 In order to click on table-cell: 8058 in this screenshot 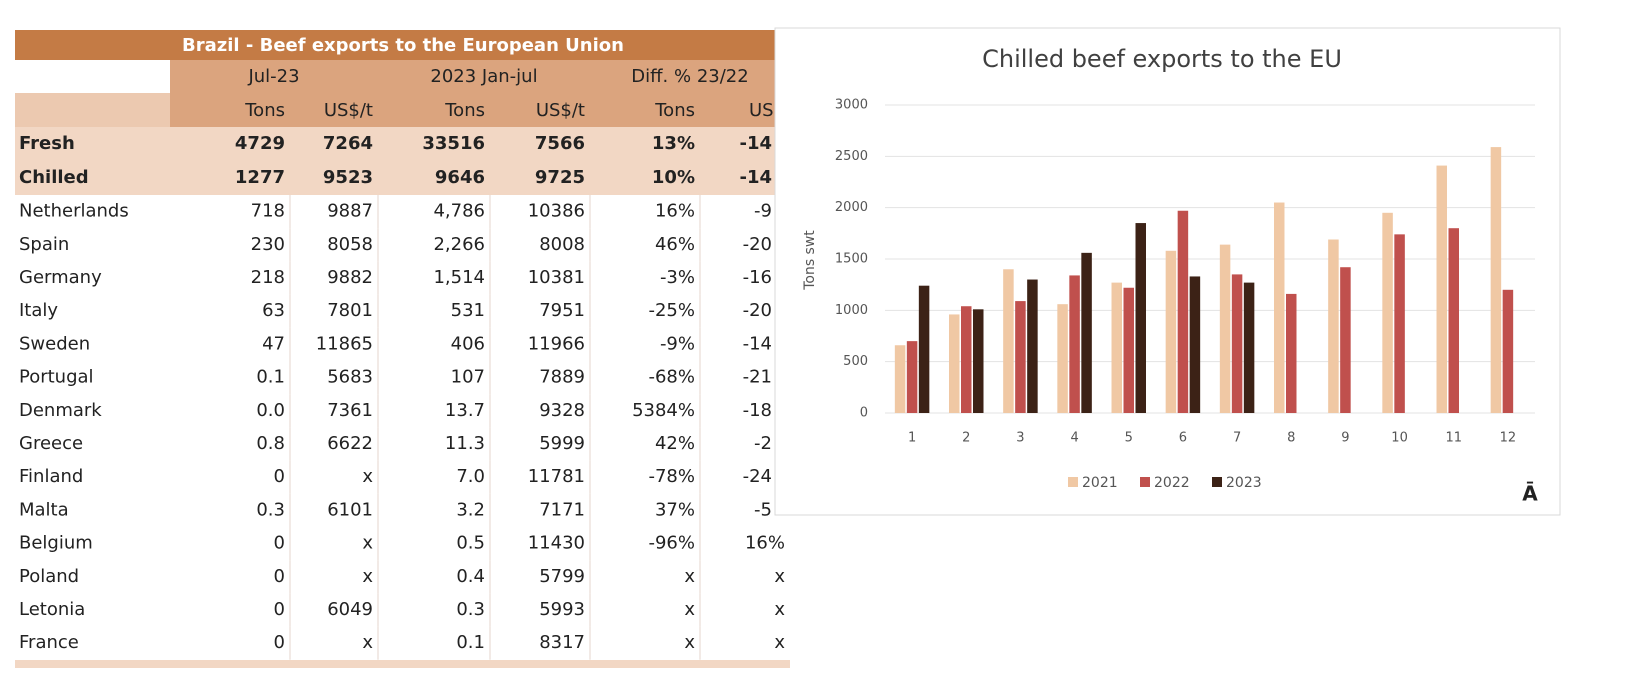, I will do `click(350, 244)`.